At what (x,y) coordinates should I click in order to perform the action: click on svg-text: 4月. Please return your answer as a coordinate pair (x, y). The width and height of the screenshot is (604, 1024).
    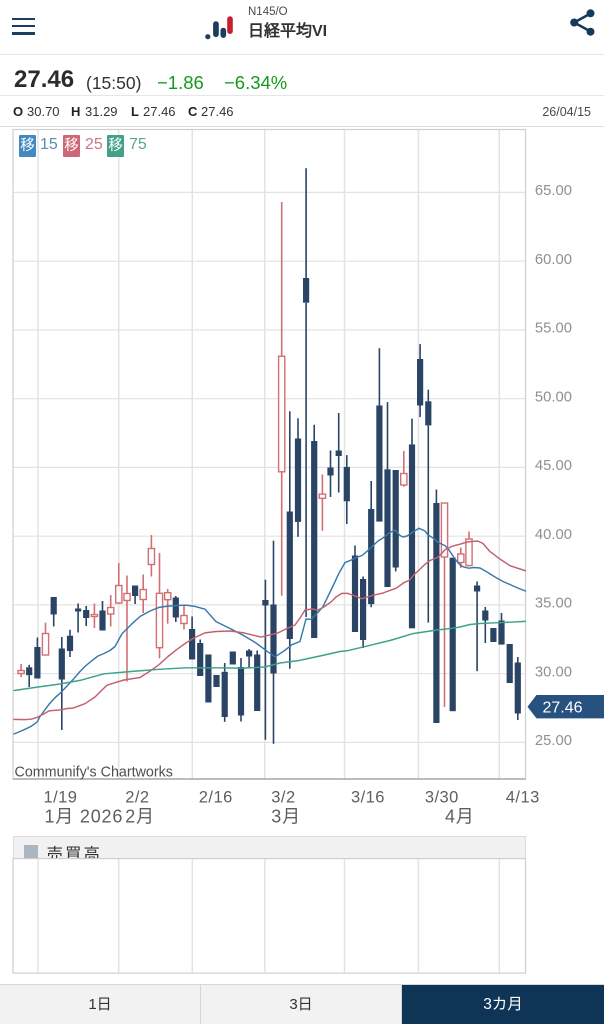
    Looking at the image, I should click on (460, 817).